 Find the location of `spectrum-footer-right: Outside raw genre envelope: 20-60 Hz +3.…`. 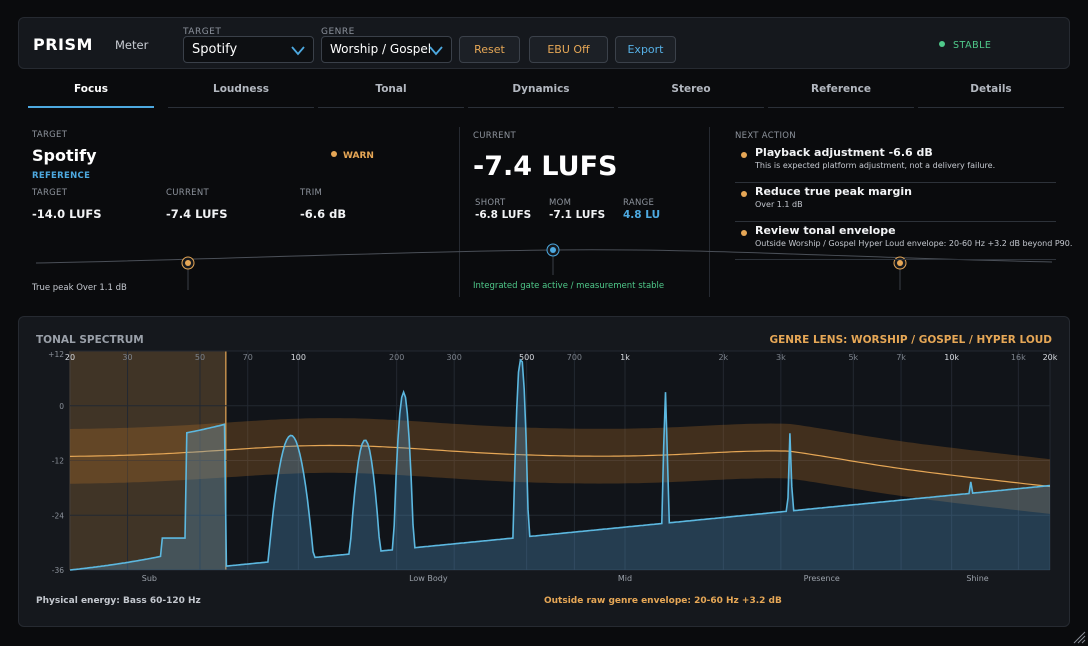

spectrum-footer-right: Outside raw genre envelope: 20-60 Hz +3.… is located at coordinates (663, 601).